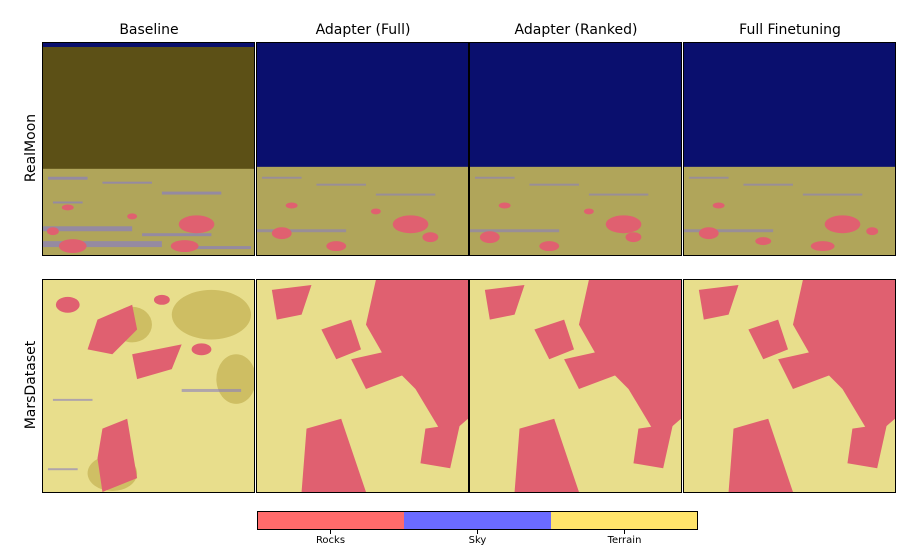  I want to click on panel-realmoon-adapter-full, so click(362, 149).